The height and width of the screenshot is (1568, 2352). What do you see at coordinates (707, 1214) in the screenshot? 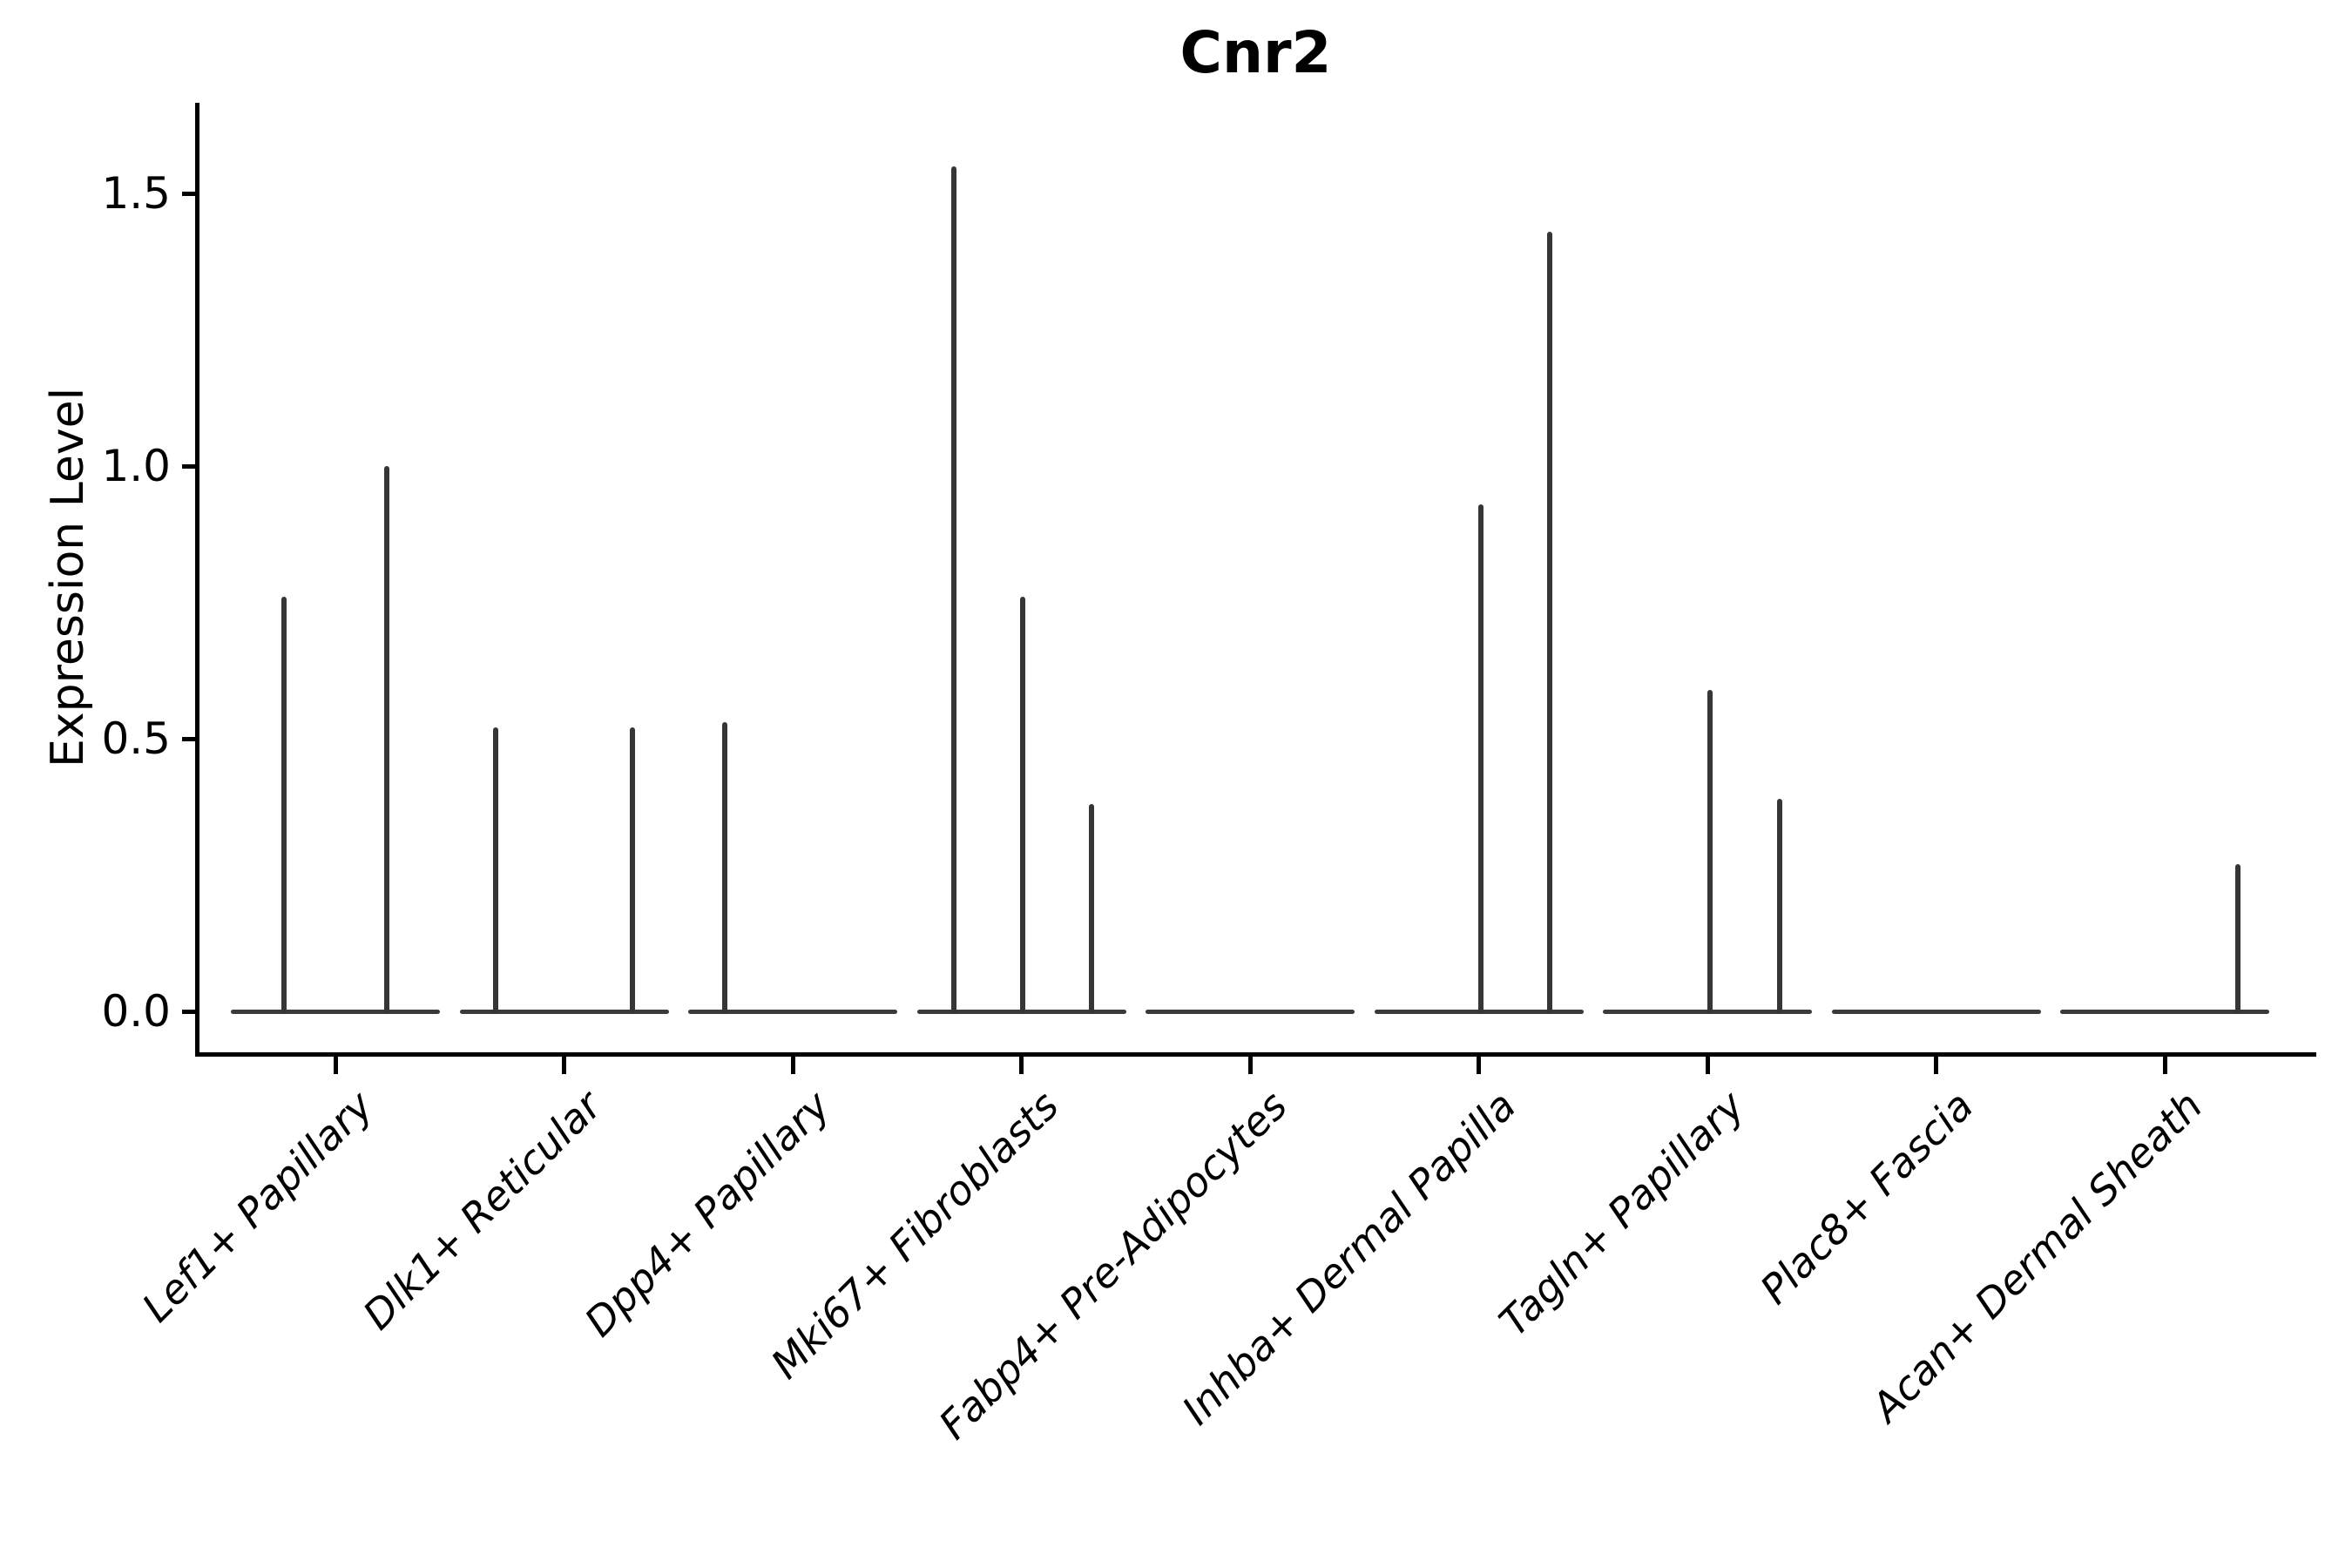
I see `x-axis-tick-label: Dpp4+ Papillary` at bounding box center [707, 1214].